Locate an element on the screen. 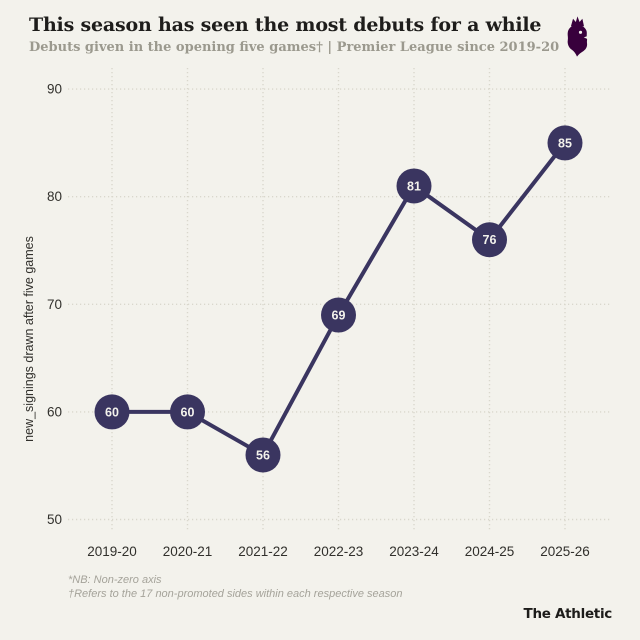  data-point-label-2023-24: 81 is located at coordinates (414, 186).